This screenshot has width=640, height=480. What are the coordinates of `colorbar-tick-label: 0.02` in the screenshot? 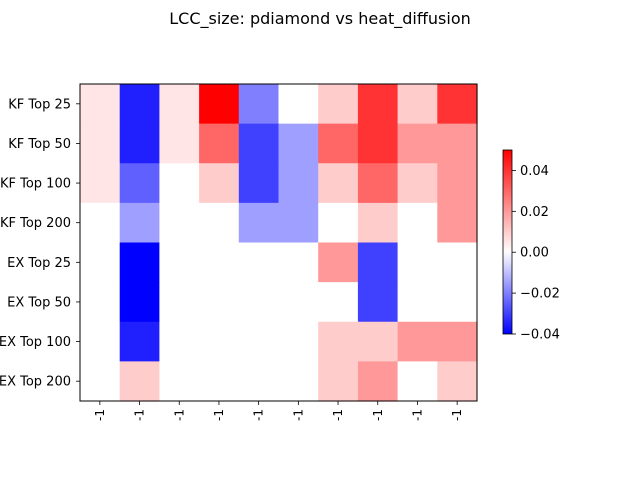 It's located at (534, 212).